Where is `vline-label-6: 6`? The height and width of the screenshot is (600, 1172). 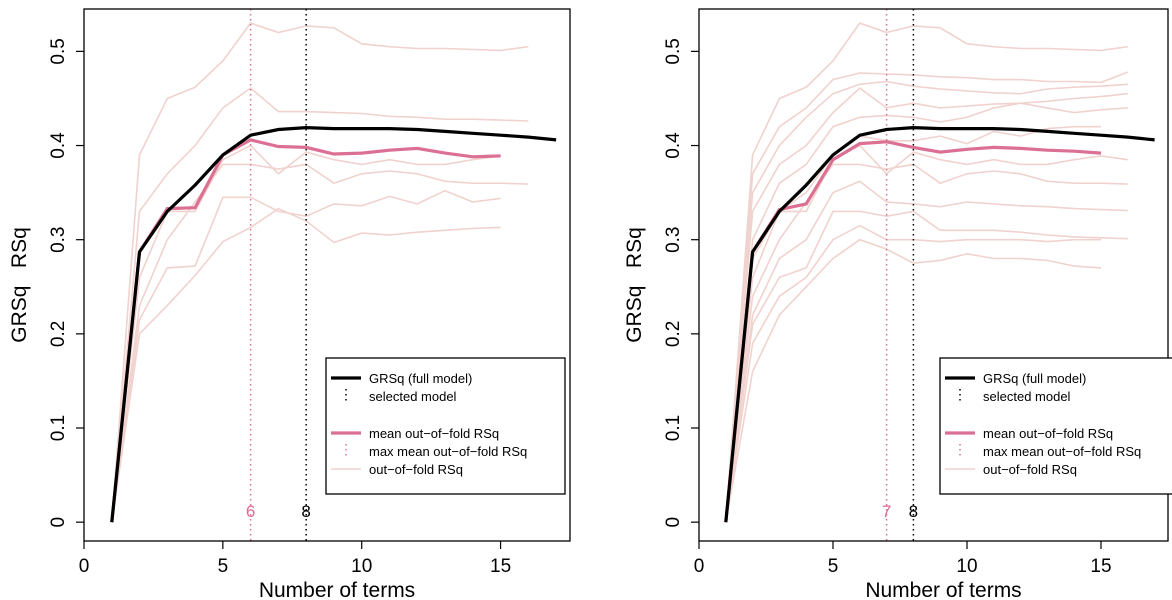 vline-label-6: 6 is located at coordinates (250, 511).